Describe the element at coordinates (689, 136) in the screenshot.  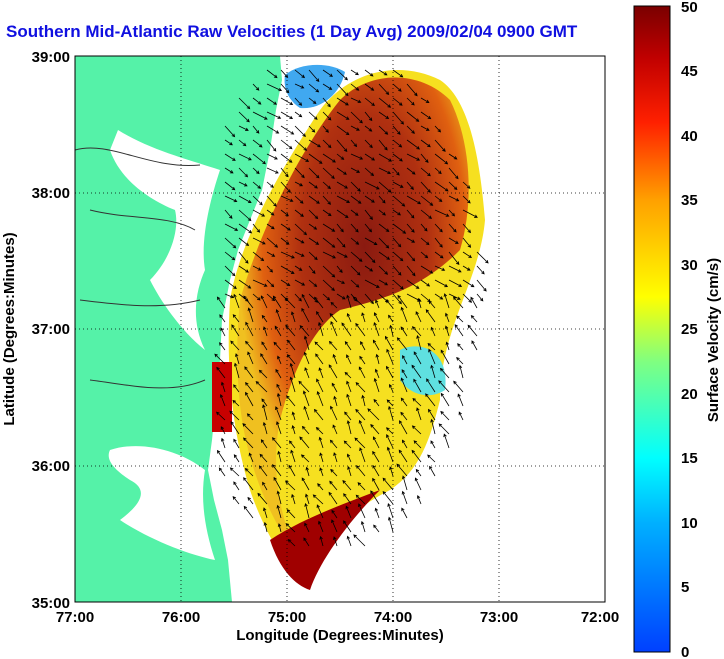
I see `colorbar-tick-label: 40` at that location.